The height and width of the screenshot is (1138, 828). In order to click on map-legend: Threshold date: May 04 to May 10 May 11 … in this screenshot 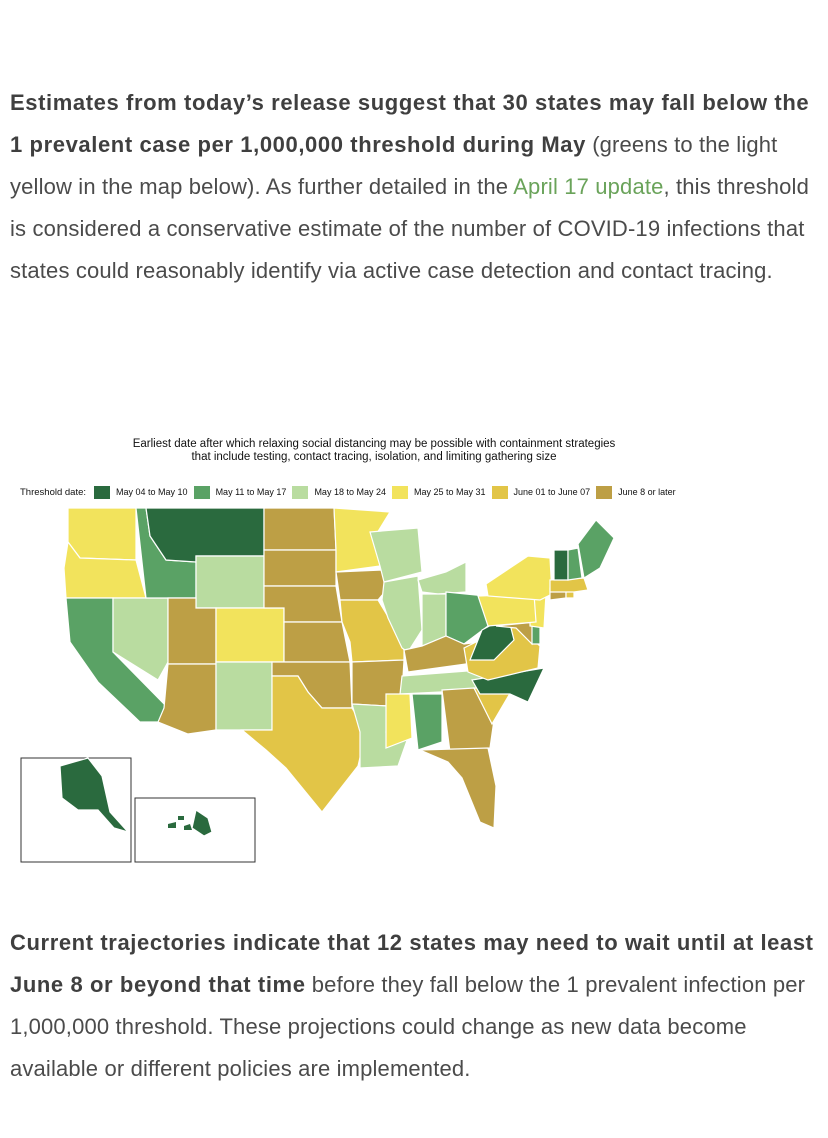, I will do `click(351, 492)`.